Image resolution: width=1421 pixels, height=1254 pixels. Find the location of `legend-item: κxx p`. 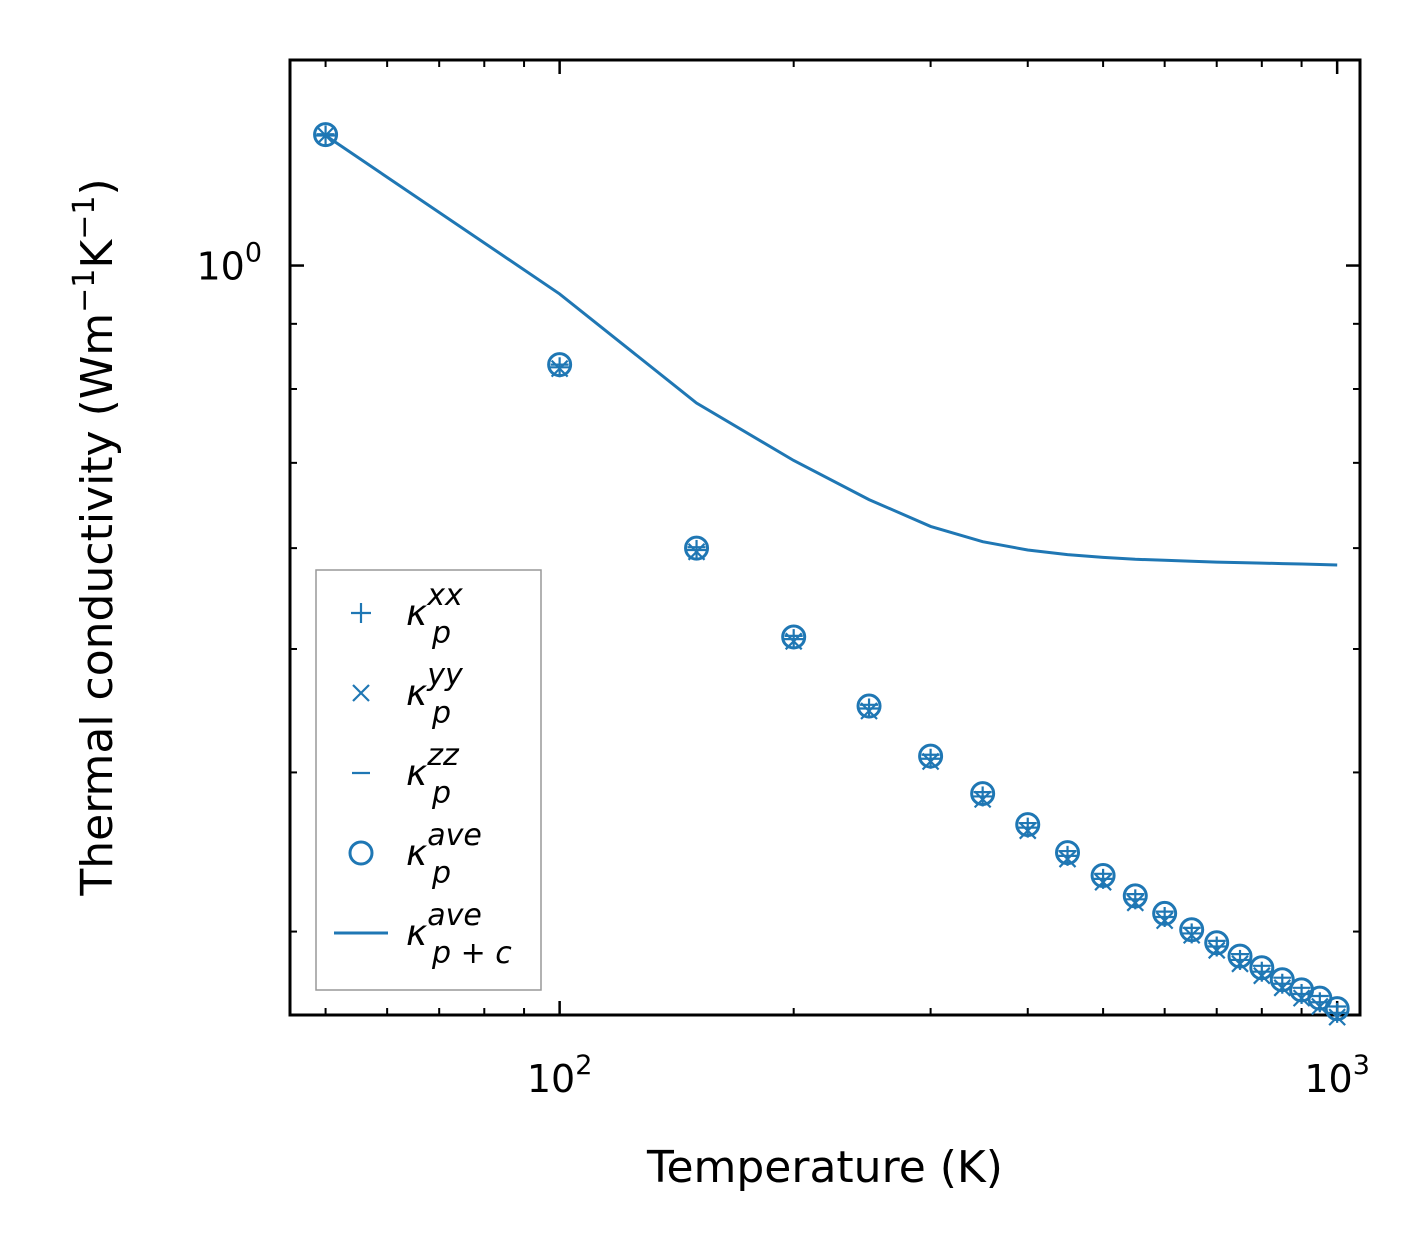

legend-item: κxx p is located at coordinates (407, 614).